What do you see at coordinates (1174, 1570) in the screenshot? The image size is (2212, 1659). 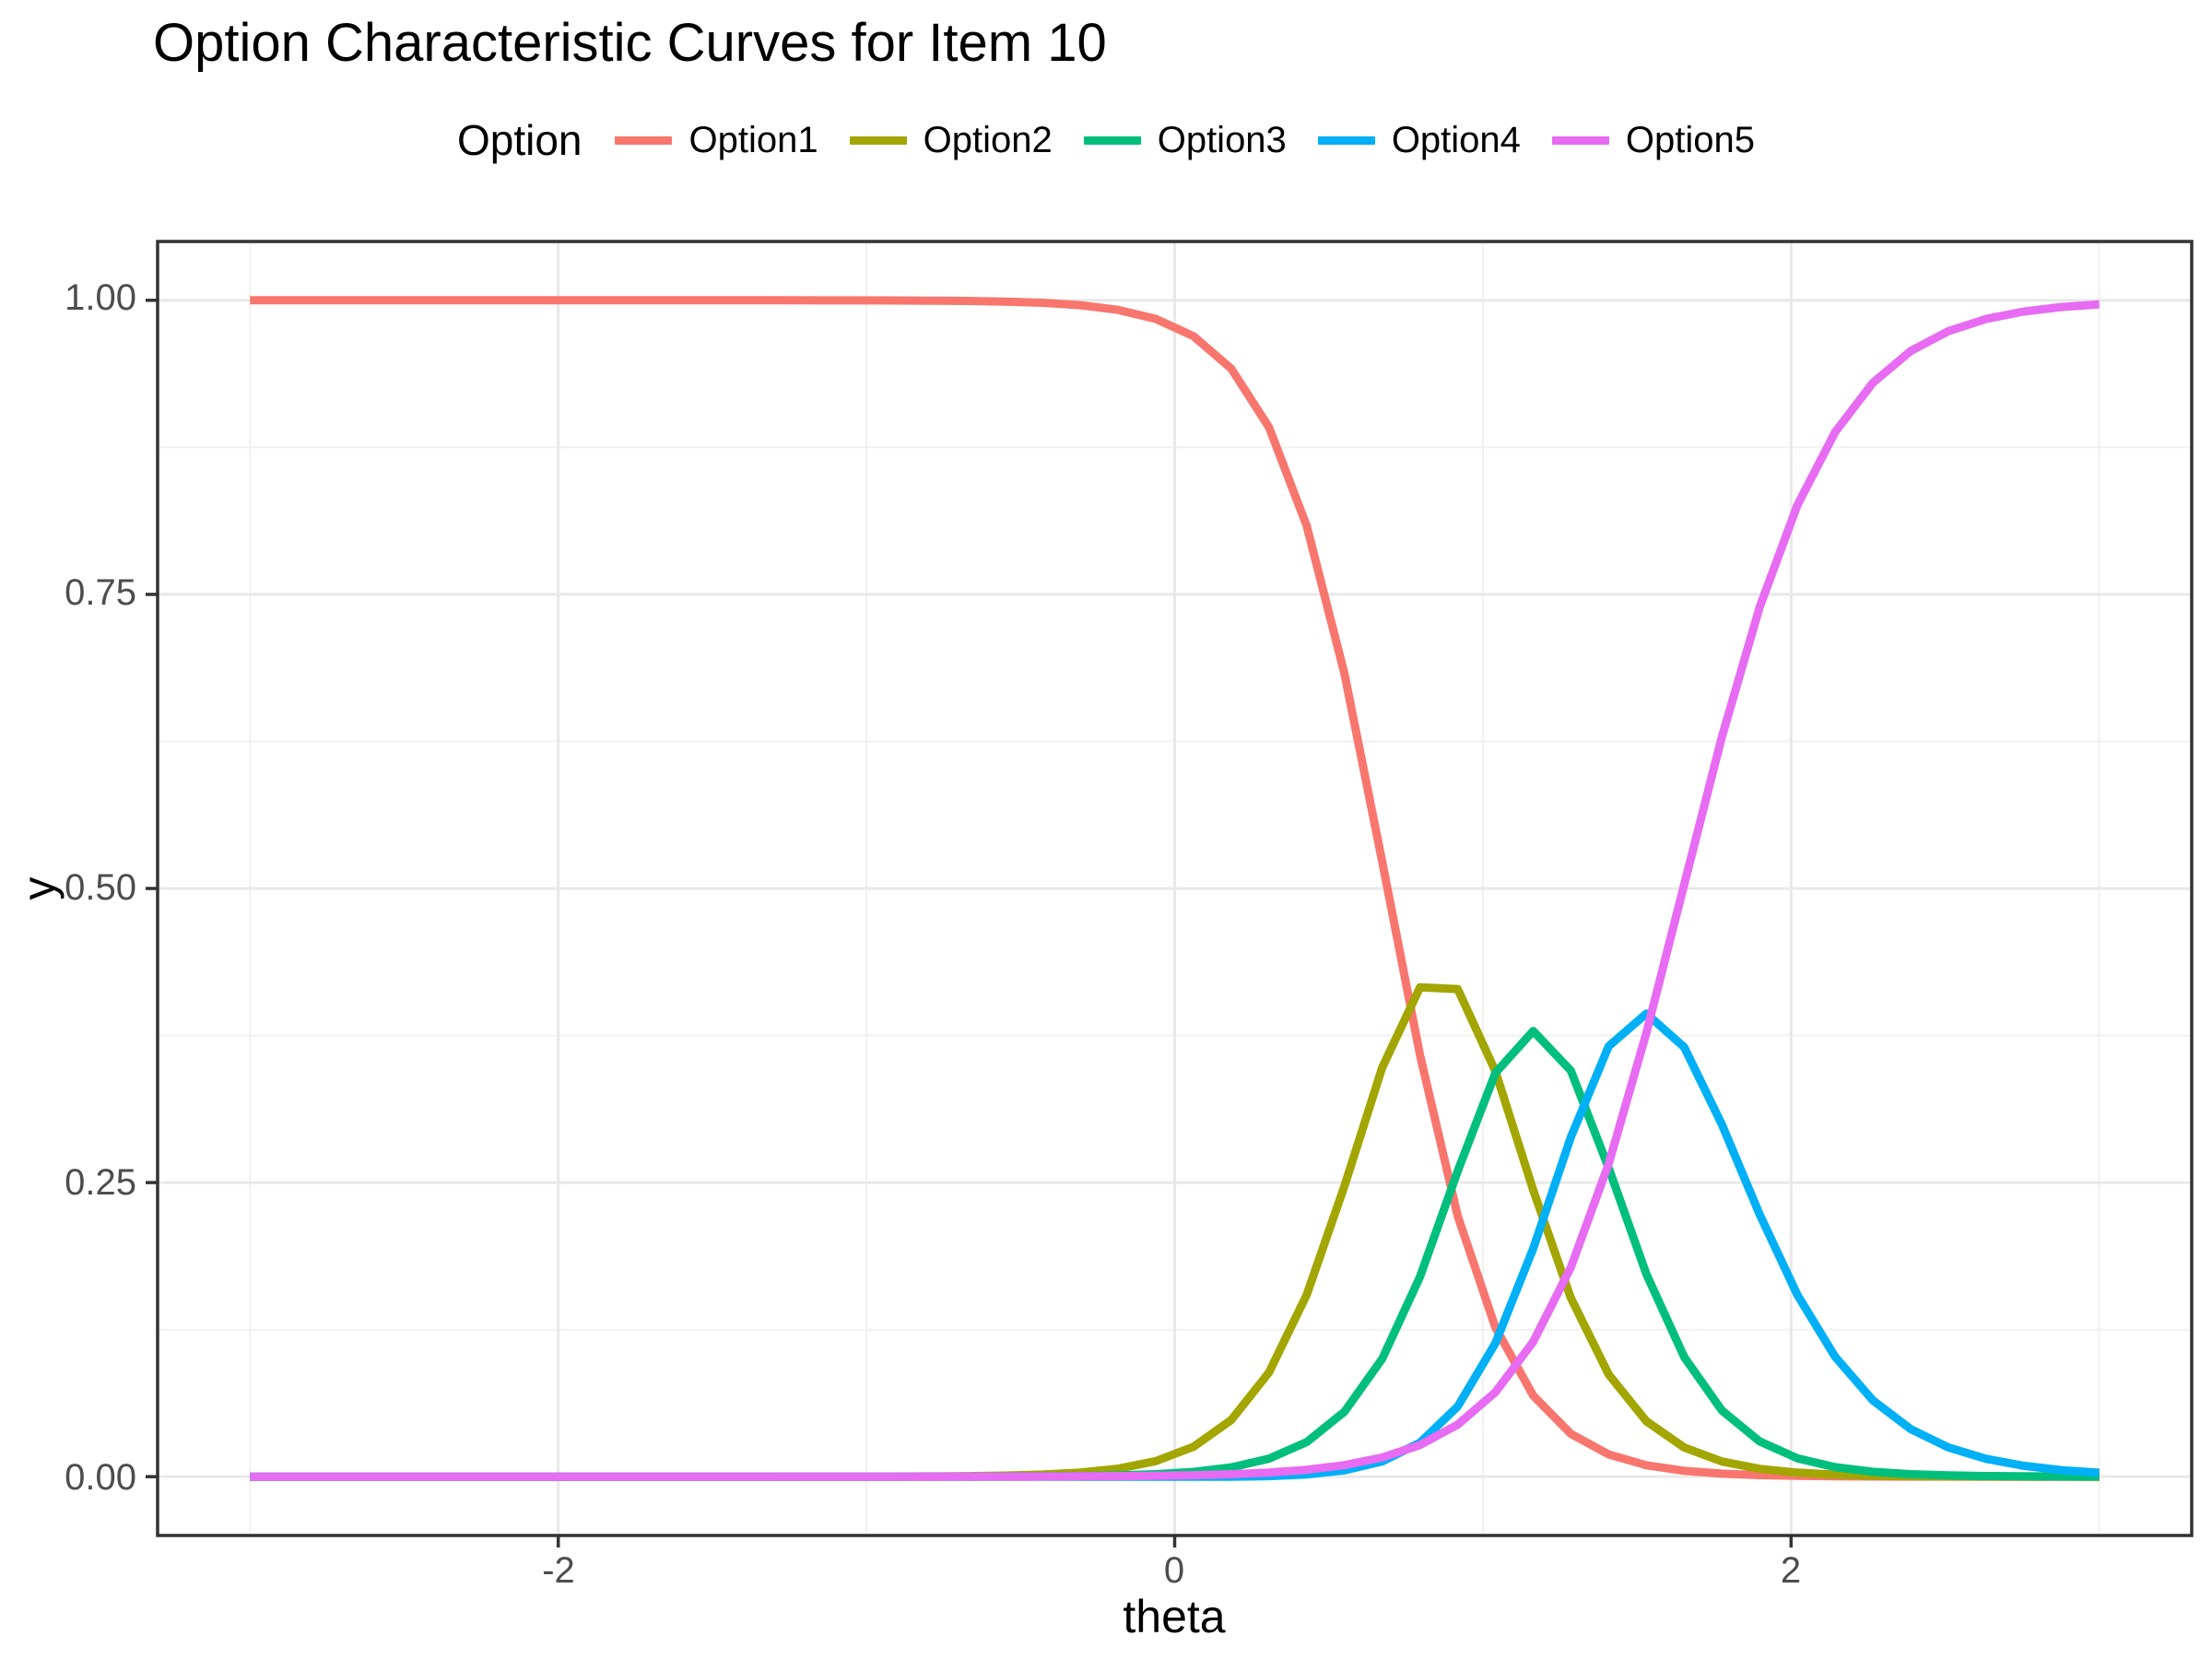 I see `x-tick-label-0: 0` at bounding box center [1174, 1570].